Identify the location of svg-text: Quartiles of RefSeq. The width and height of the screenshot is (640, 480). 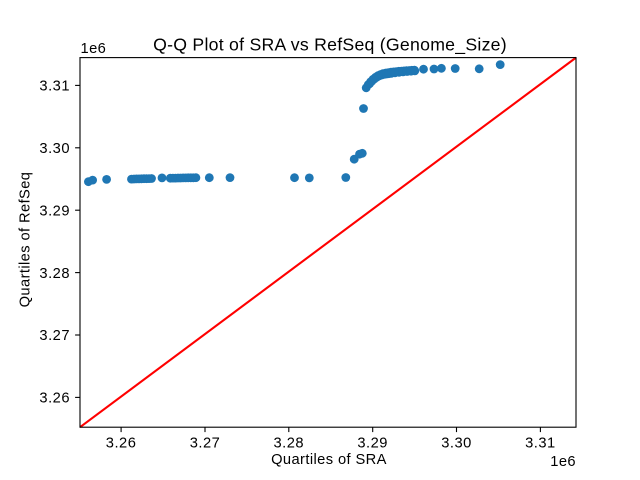
(26, 240).